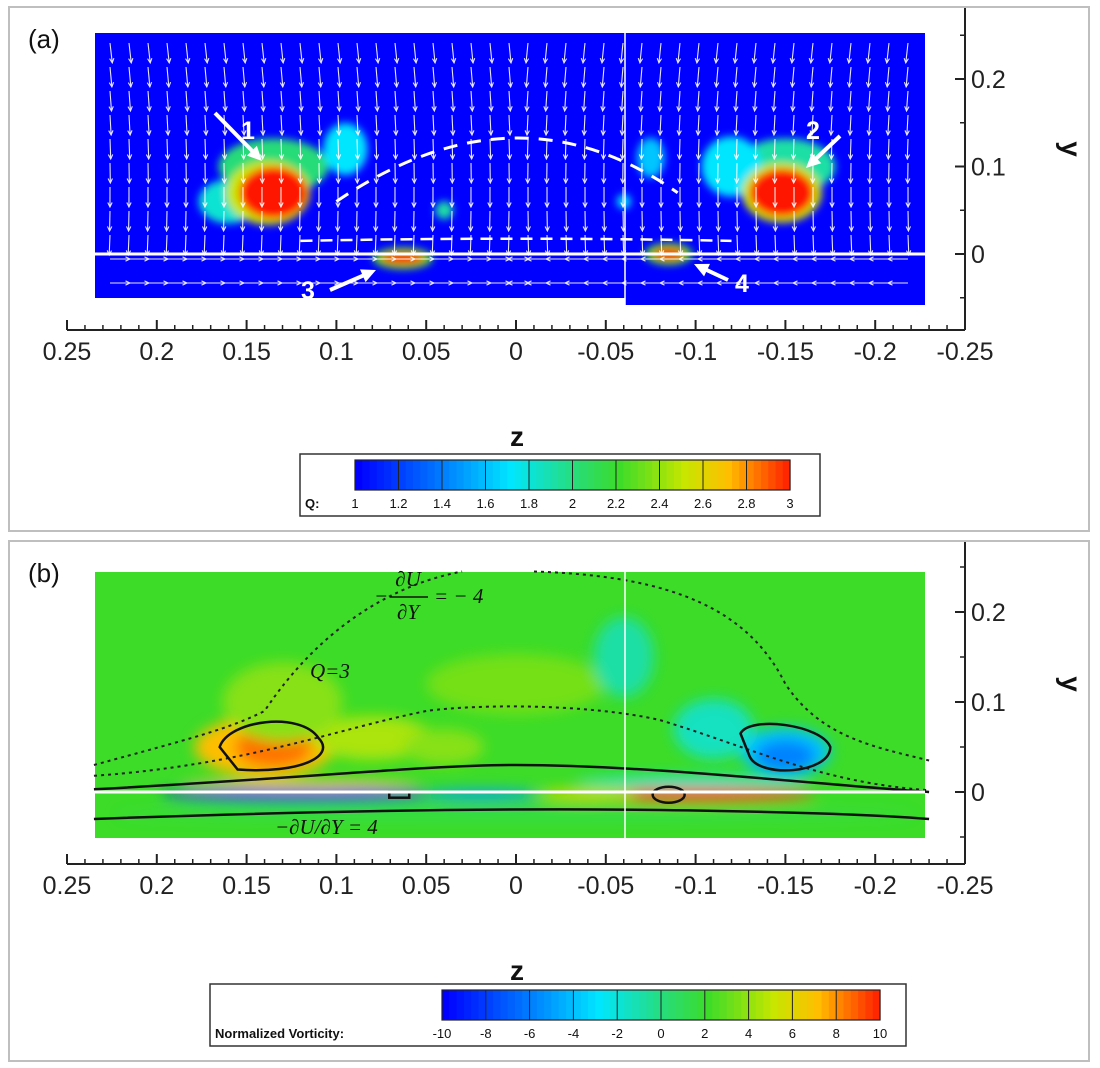 The height and width of the screenshot is (1068, 1100). I want to click on contour-dudy-pos, so click(511, 814).